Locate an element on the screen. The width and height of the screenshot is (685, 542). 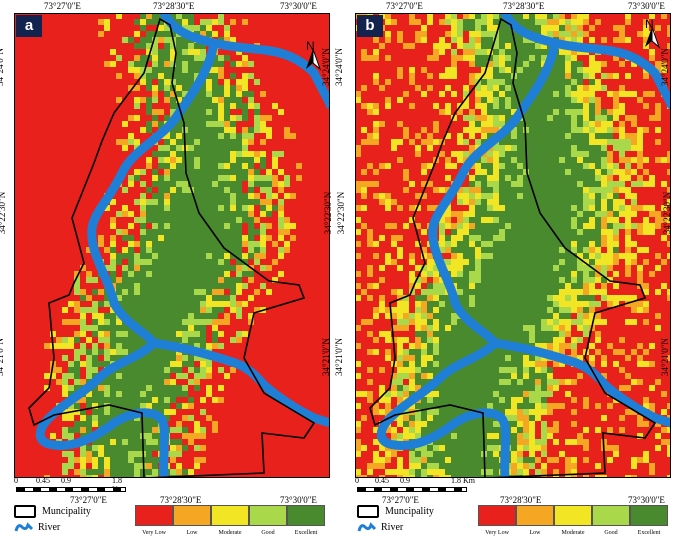
map-legend-a: Muncipality River is located at coordinates (52, 519).